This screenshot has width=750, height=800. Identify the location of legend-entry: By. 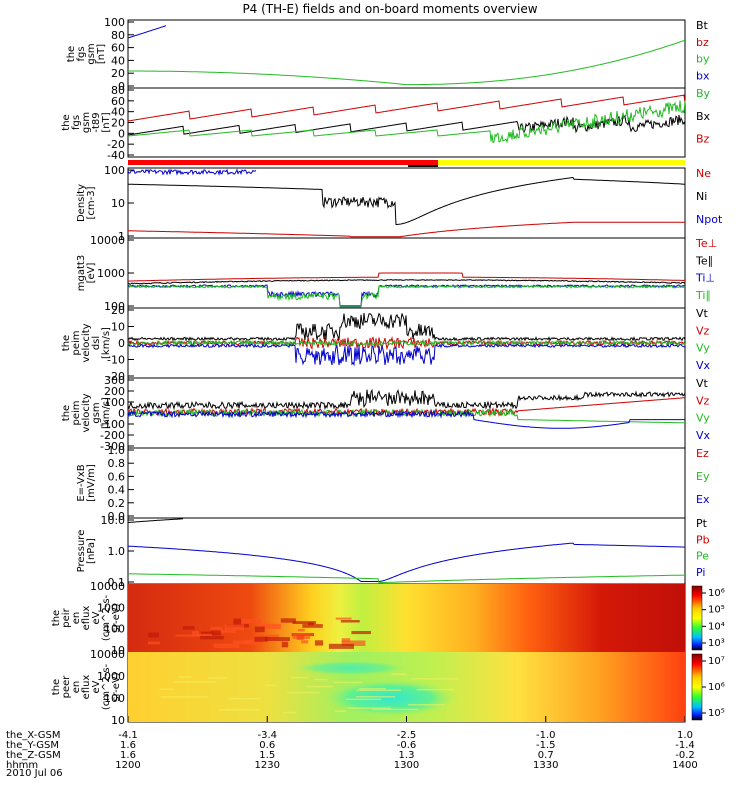
(703, 93).